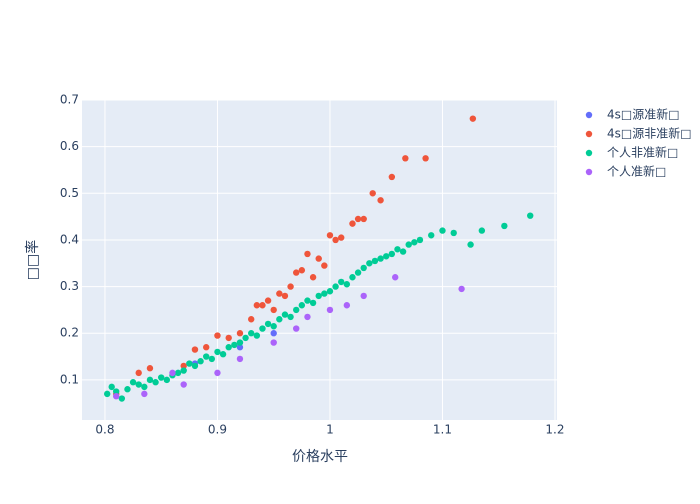  What do you see at coordinates (69, 146) in the screenshot?
I see `y-tick-label: 0.6` at bounding box center [69, 146].